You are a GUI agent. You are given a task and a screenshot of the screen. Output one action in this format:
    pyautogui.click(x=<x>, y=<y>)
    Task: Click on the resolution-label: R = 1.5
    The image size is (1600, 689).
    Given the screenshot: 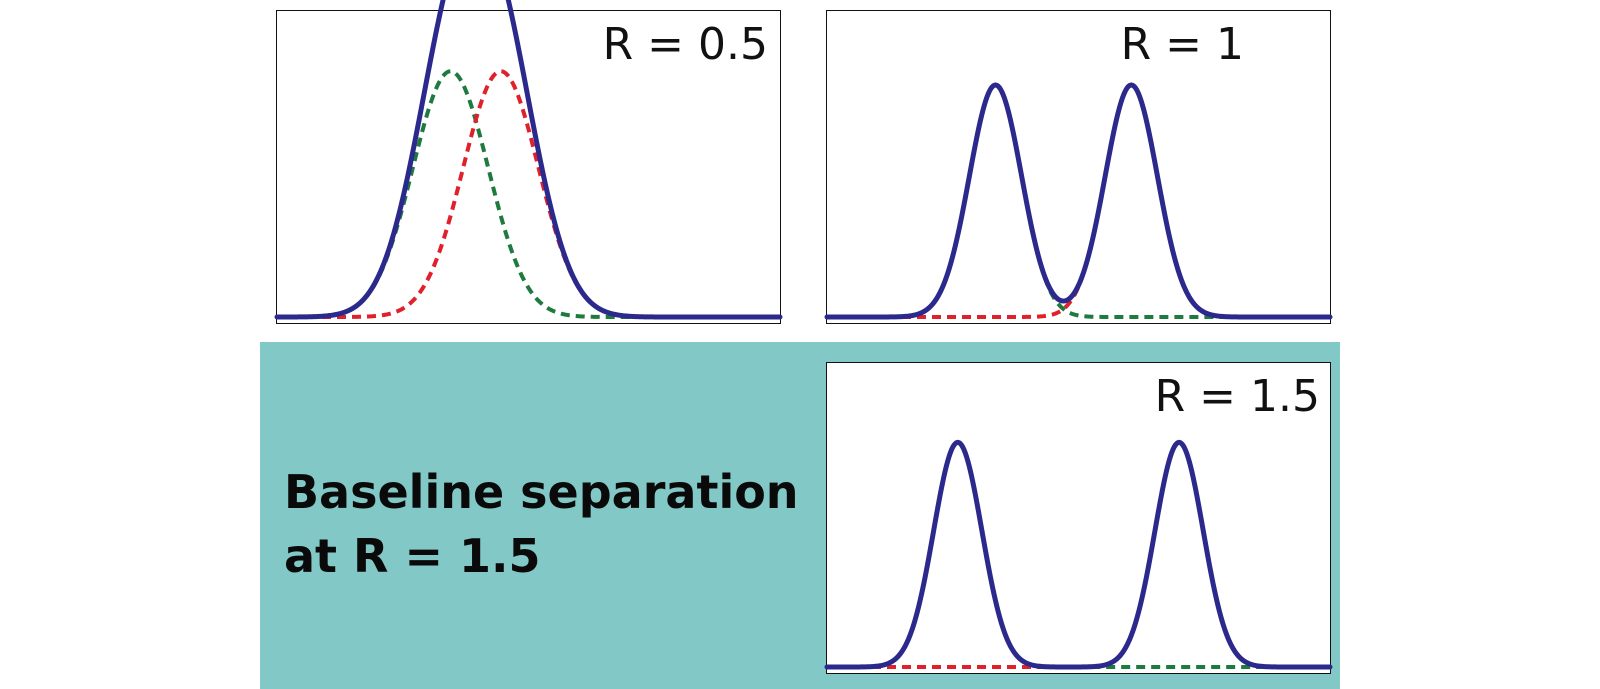 What is the action you would take?
    pyautogui.click(x=1237, y=396)
    